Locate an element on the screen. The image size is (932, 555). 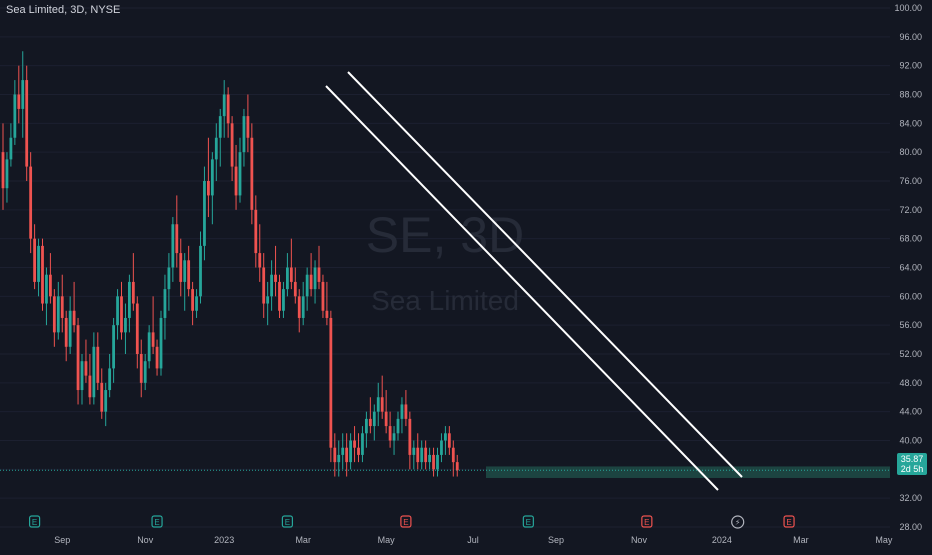
y-tick-label: 64.00 is located at coordinates (910, 268).